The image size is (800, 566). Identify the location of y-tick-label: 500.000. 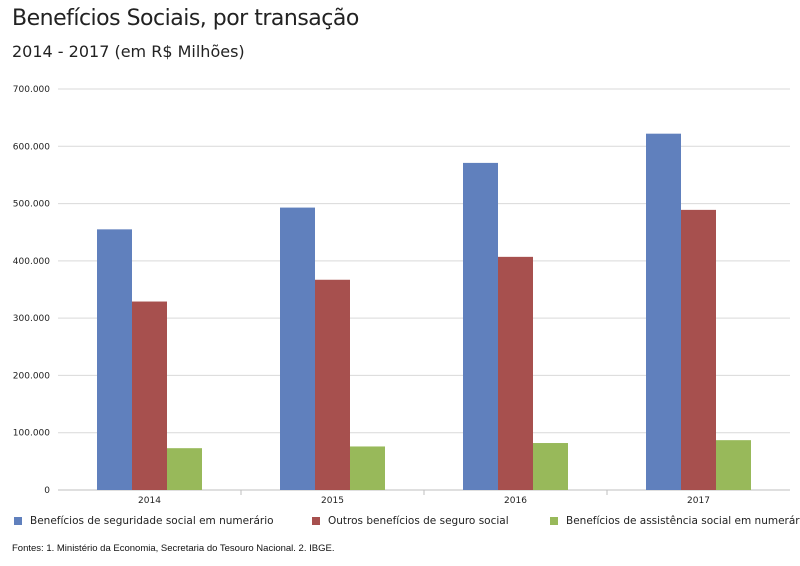
(31, 205).